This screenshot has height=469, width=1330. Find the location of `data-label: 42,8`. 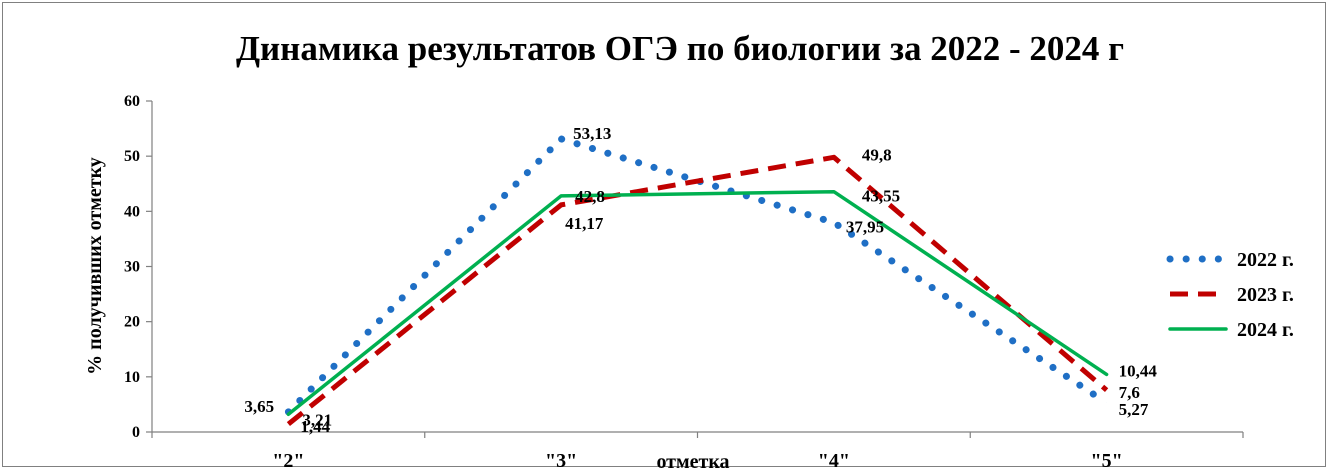

data-label: 42,8 is located at coordinates (590, 196).